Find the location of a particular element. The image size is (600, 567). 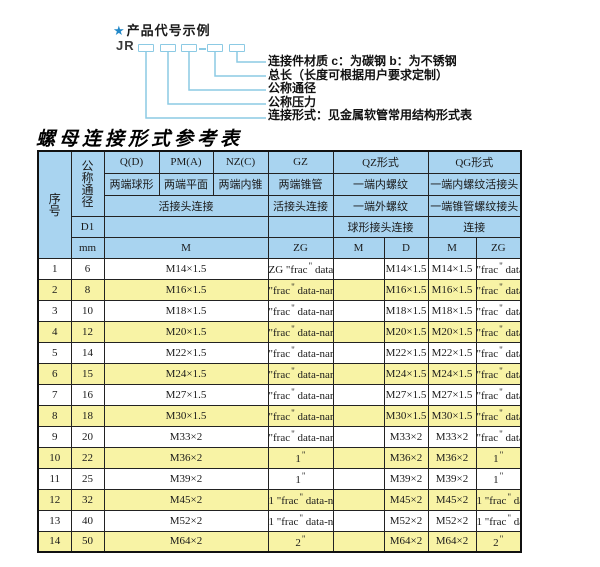

header-q-sub: 两端球形 is located at coordinates (131, 184).